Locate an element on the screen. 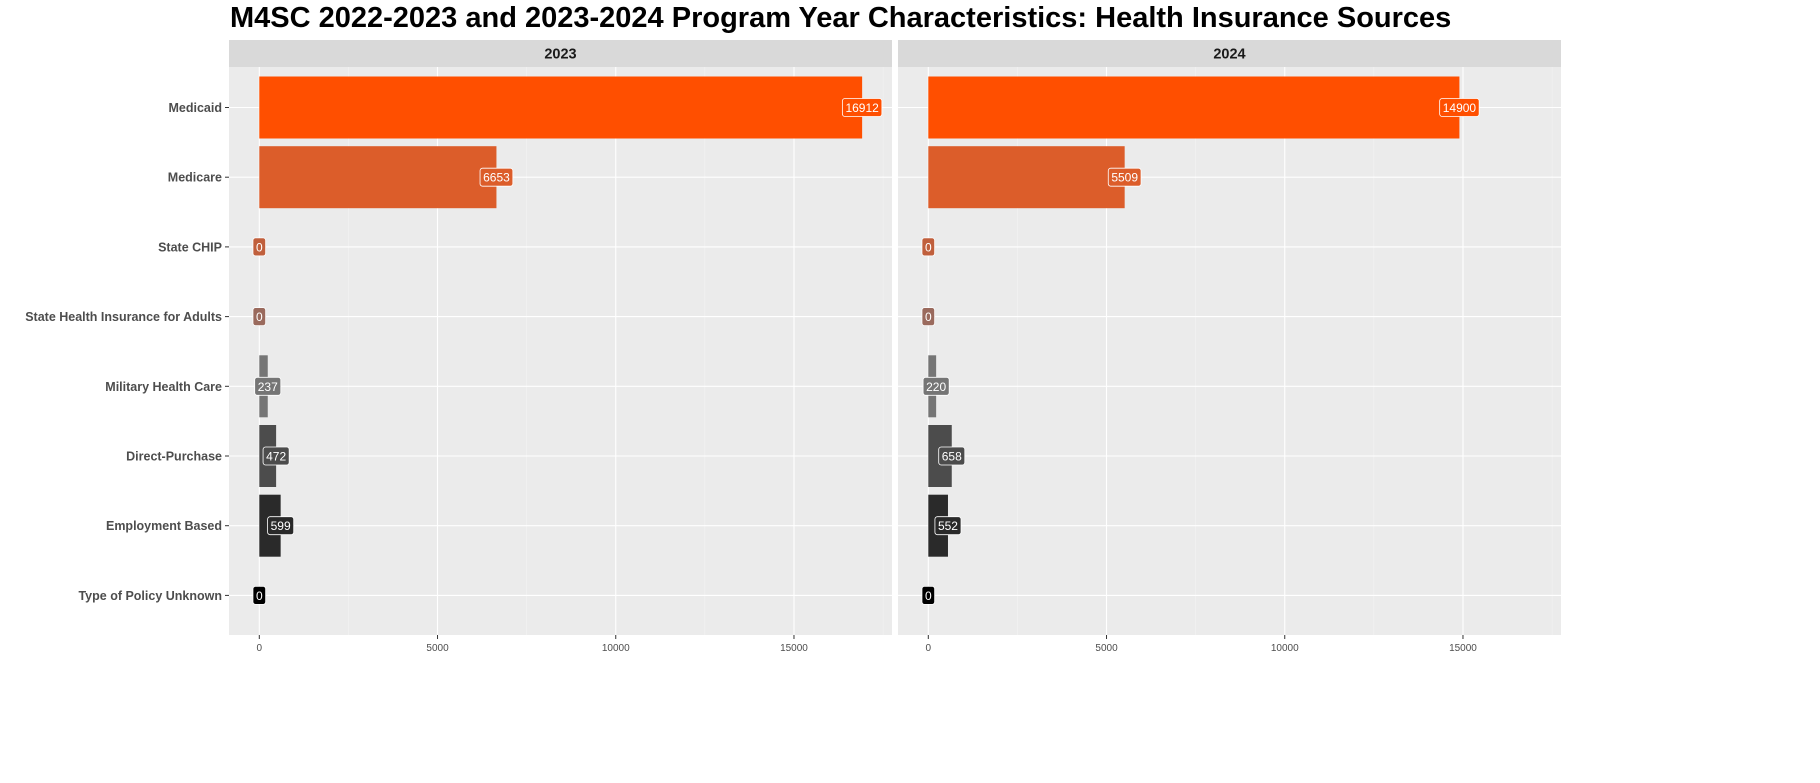  data-label: 599 is located at coordinates (281, 526).